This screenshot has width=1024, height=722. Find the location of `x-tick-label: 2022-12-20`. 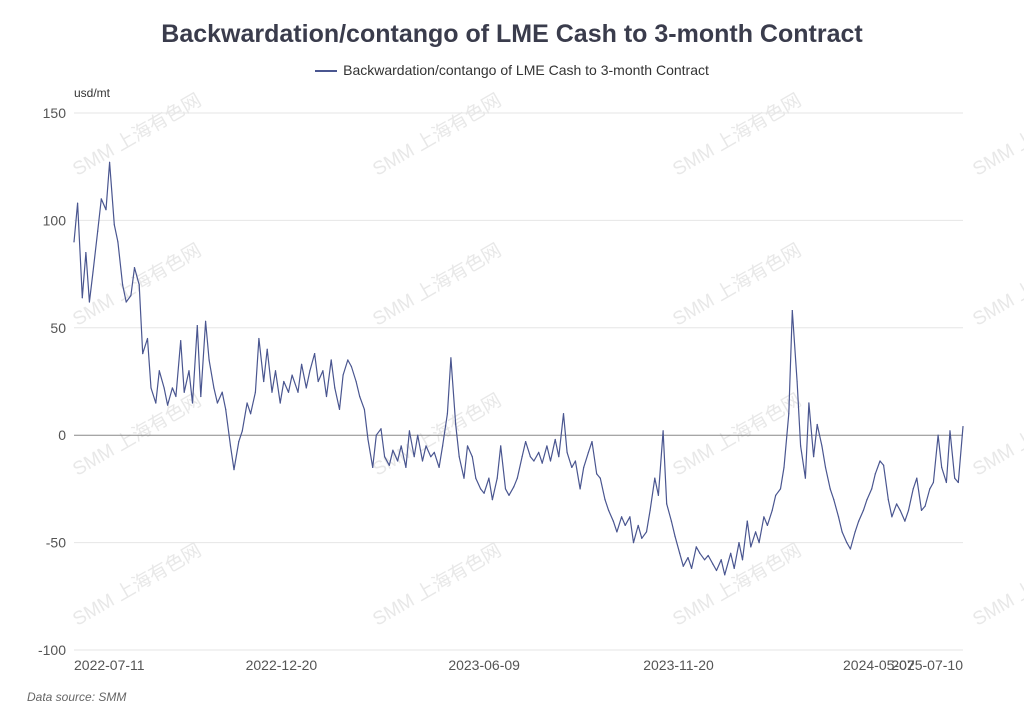

x-tick-label: 2022-12-20 is located at coordinates (282, 665).